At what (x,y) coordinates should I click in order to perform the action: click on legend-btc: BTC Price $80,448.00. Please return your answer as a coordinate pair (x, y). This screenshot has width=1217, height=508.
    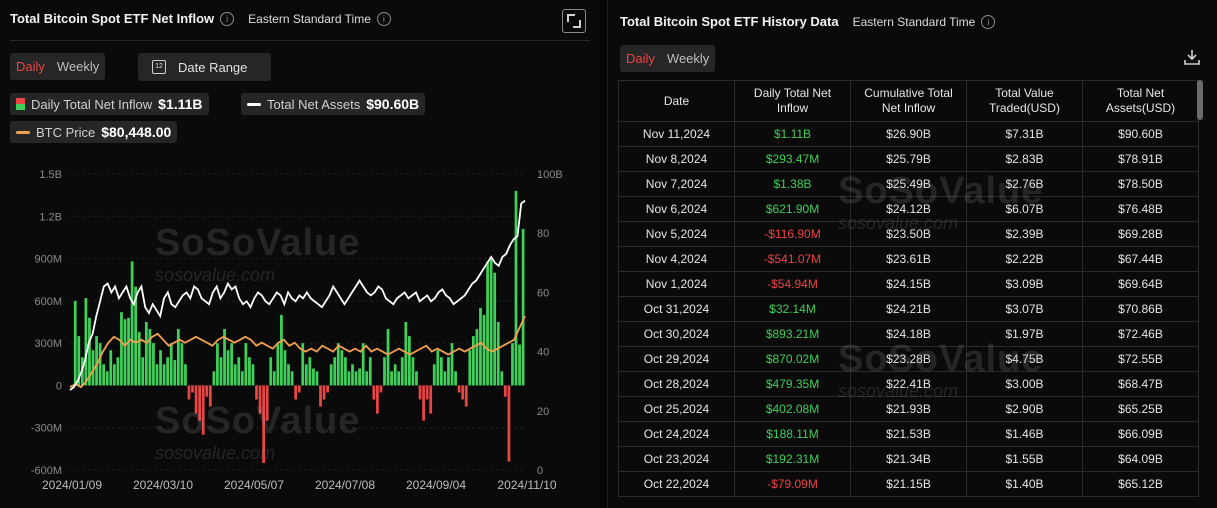
    Looking at the image, I should click on (94, 132).